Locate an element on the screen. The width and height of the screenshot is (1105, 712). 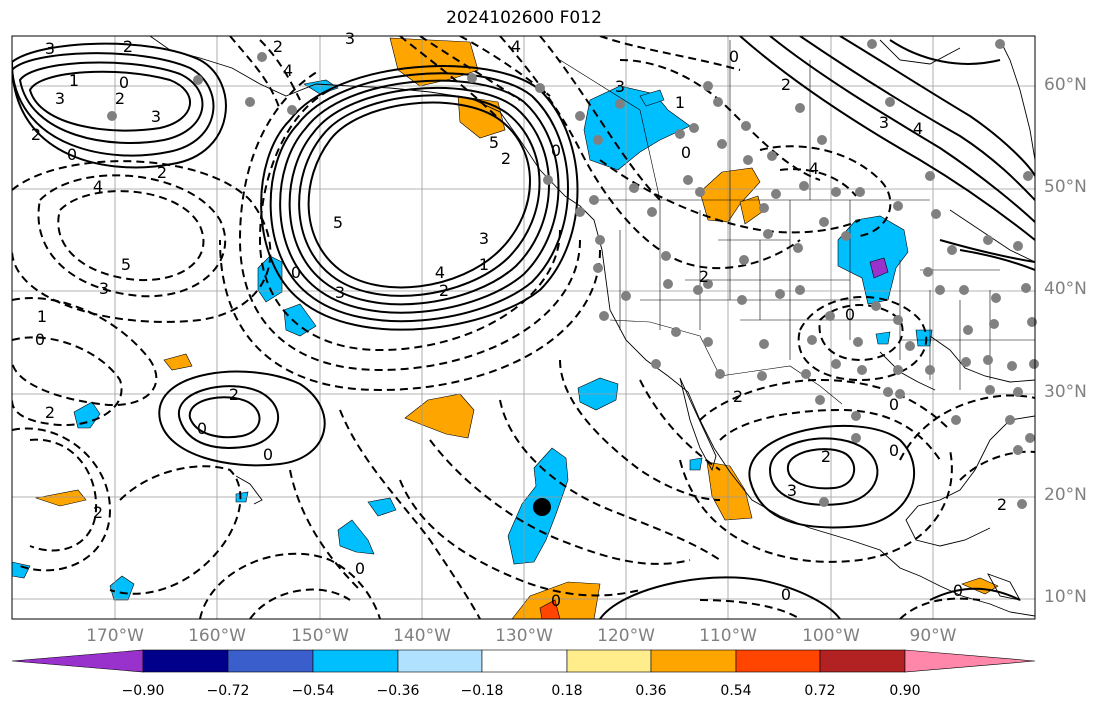
colorbar-extend-low is located at coordinates (77, 661).